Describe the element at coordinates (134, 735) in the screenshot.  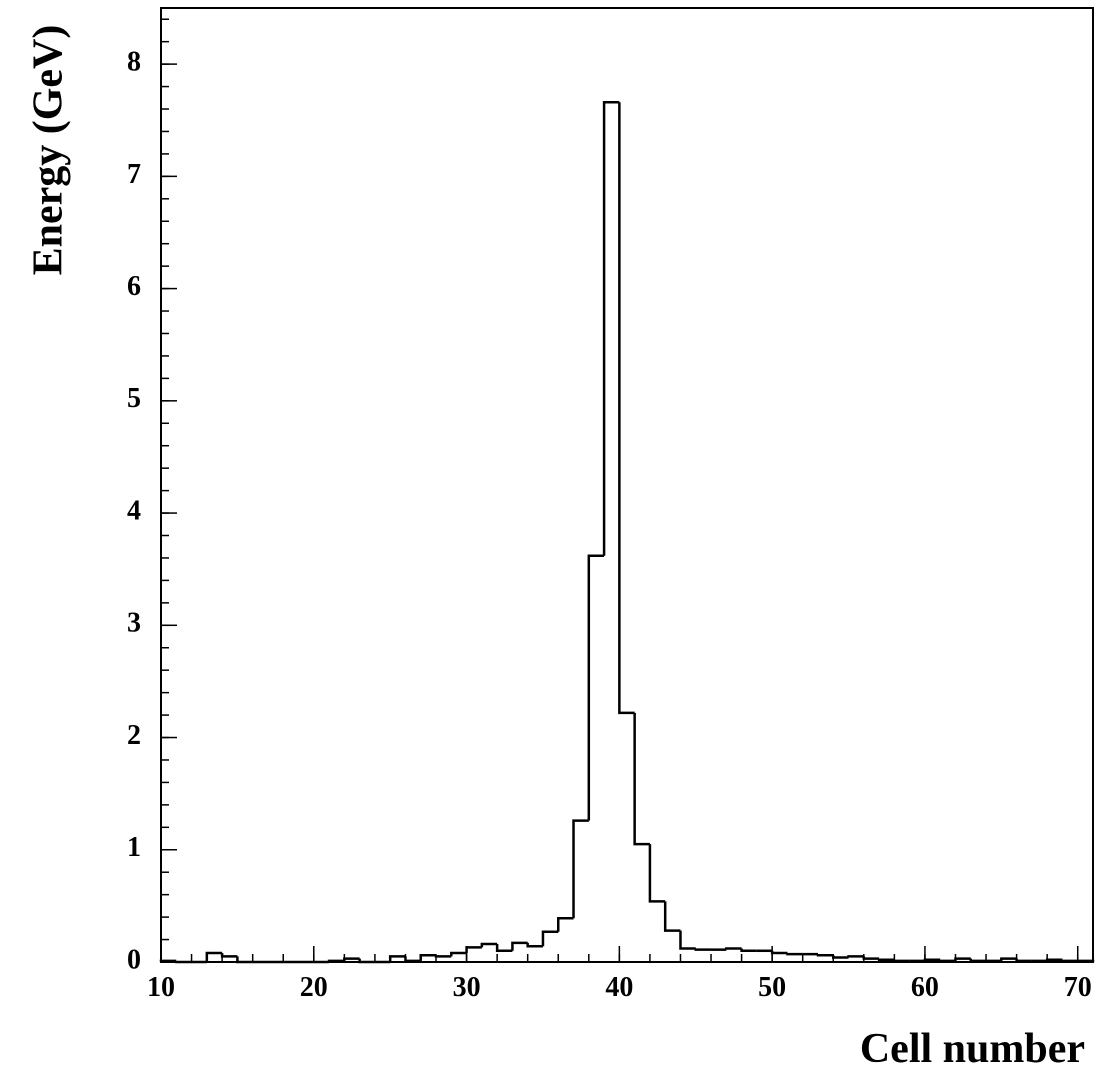
I see `y-tick-label: 2` at that location.